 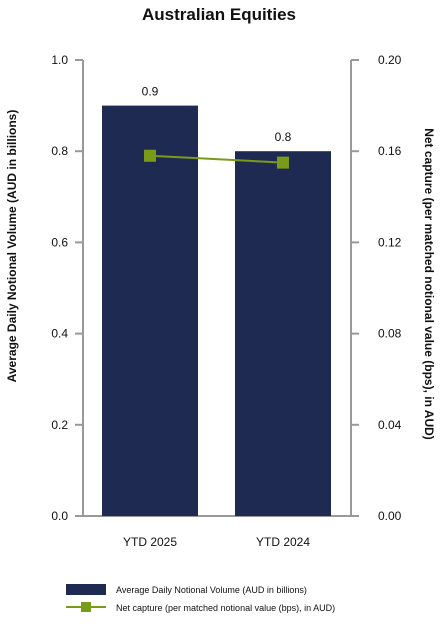 What do you see at coordinates (59, 151) in the screenshot?
I see `left-tick-label: 0.8` at bounding box center [59, 151].